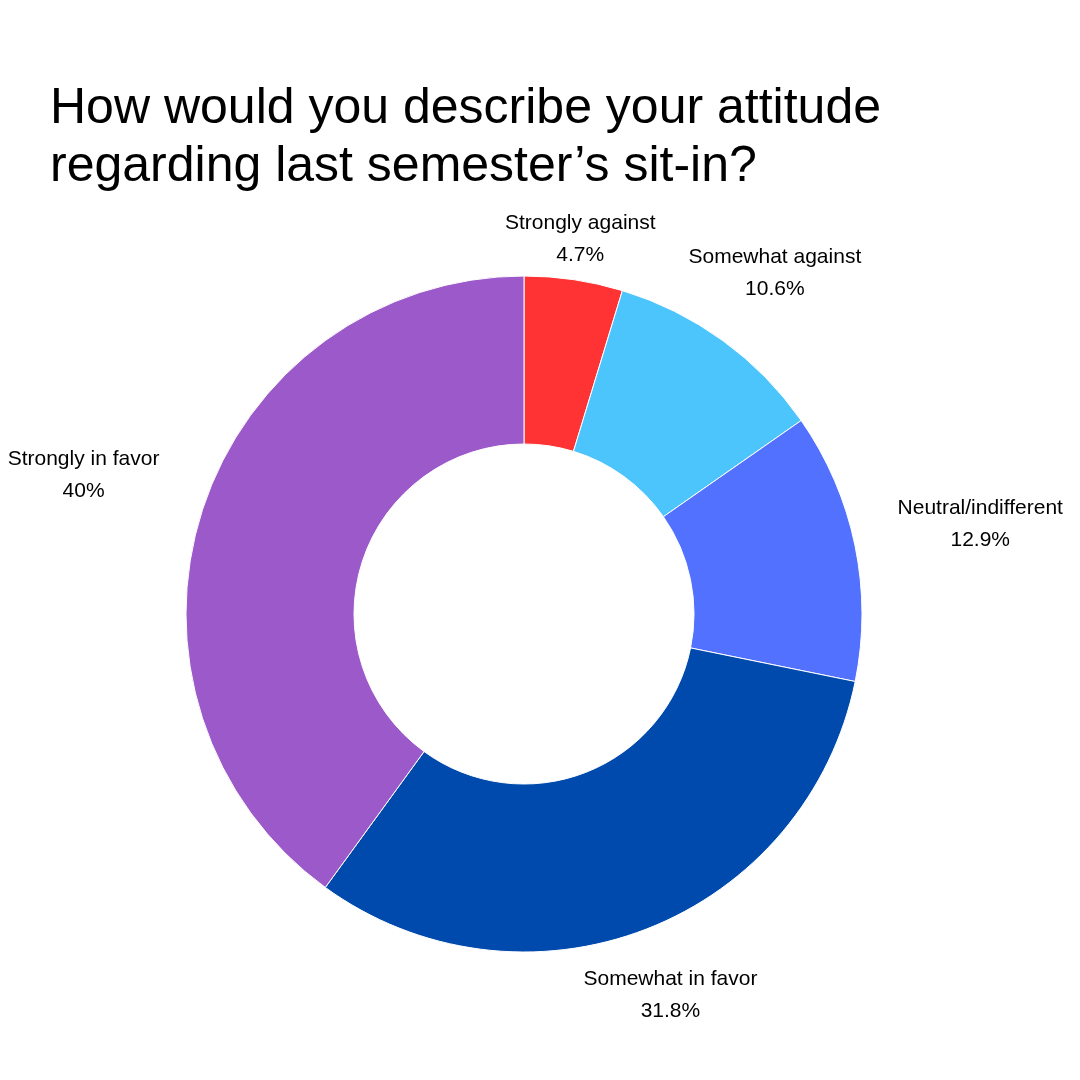  What do you see at coordinates (980, 506) in the screenshot?
I see `slice-label: Neutral/indifferent` at bounding box center [980, 506].